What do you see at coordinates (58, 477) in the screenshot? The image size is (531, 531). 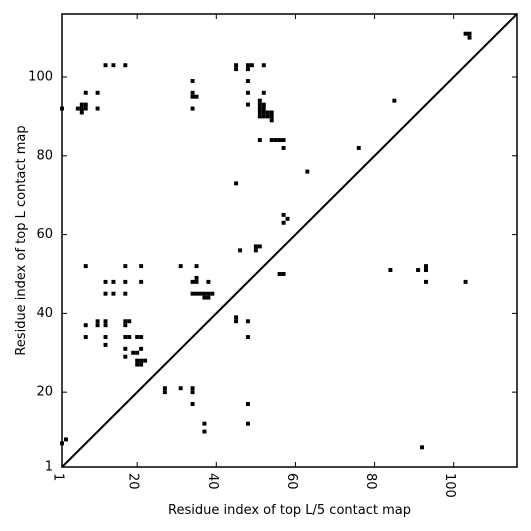 I see `x-tick-label: 1` at bounding box center [58, 477].